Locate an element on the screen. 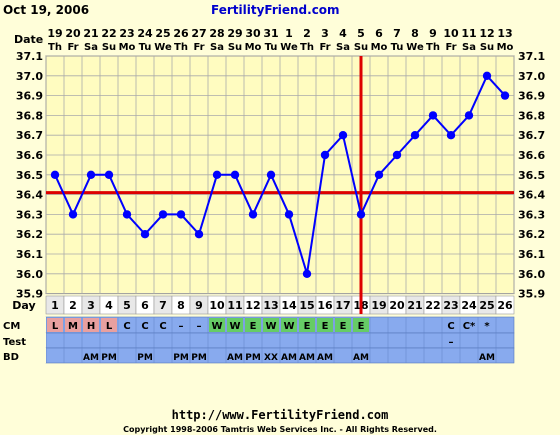 The width and height of the screenshot is (560, 435). y-tick-label-right: 36.8 is located at coordinates (531, 115).